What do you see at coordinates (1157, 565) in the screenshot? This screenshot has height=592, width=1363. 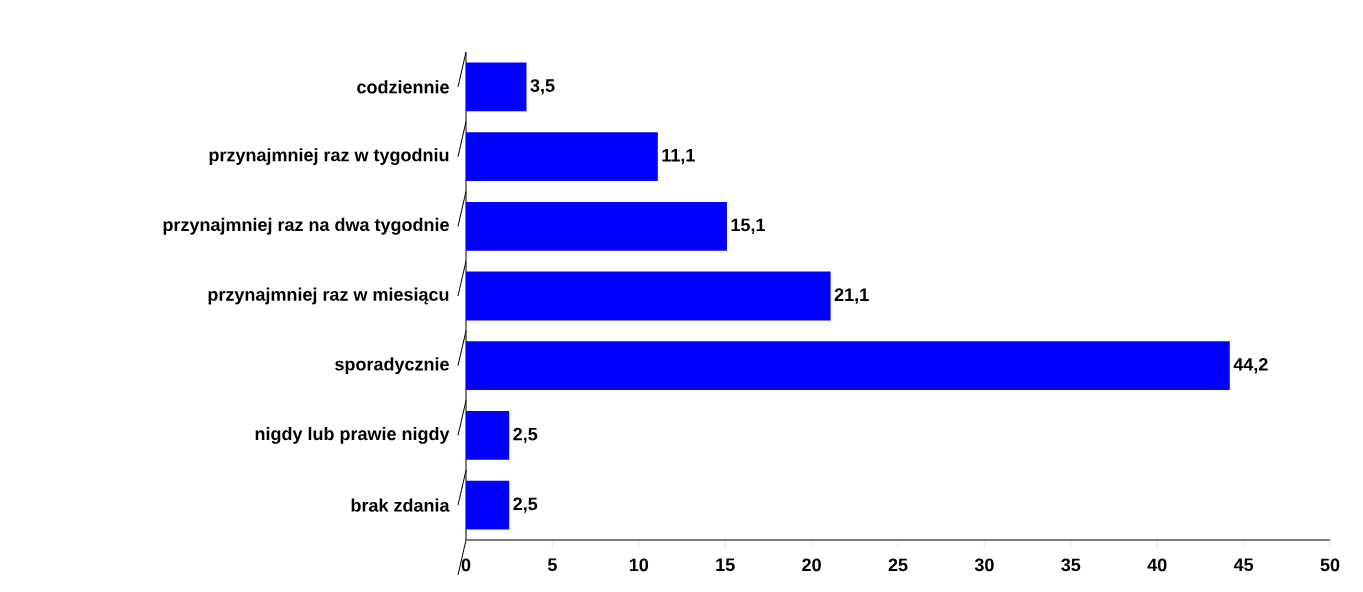 I see `x-tick-label: 40` at bounding box center [1157, 565].